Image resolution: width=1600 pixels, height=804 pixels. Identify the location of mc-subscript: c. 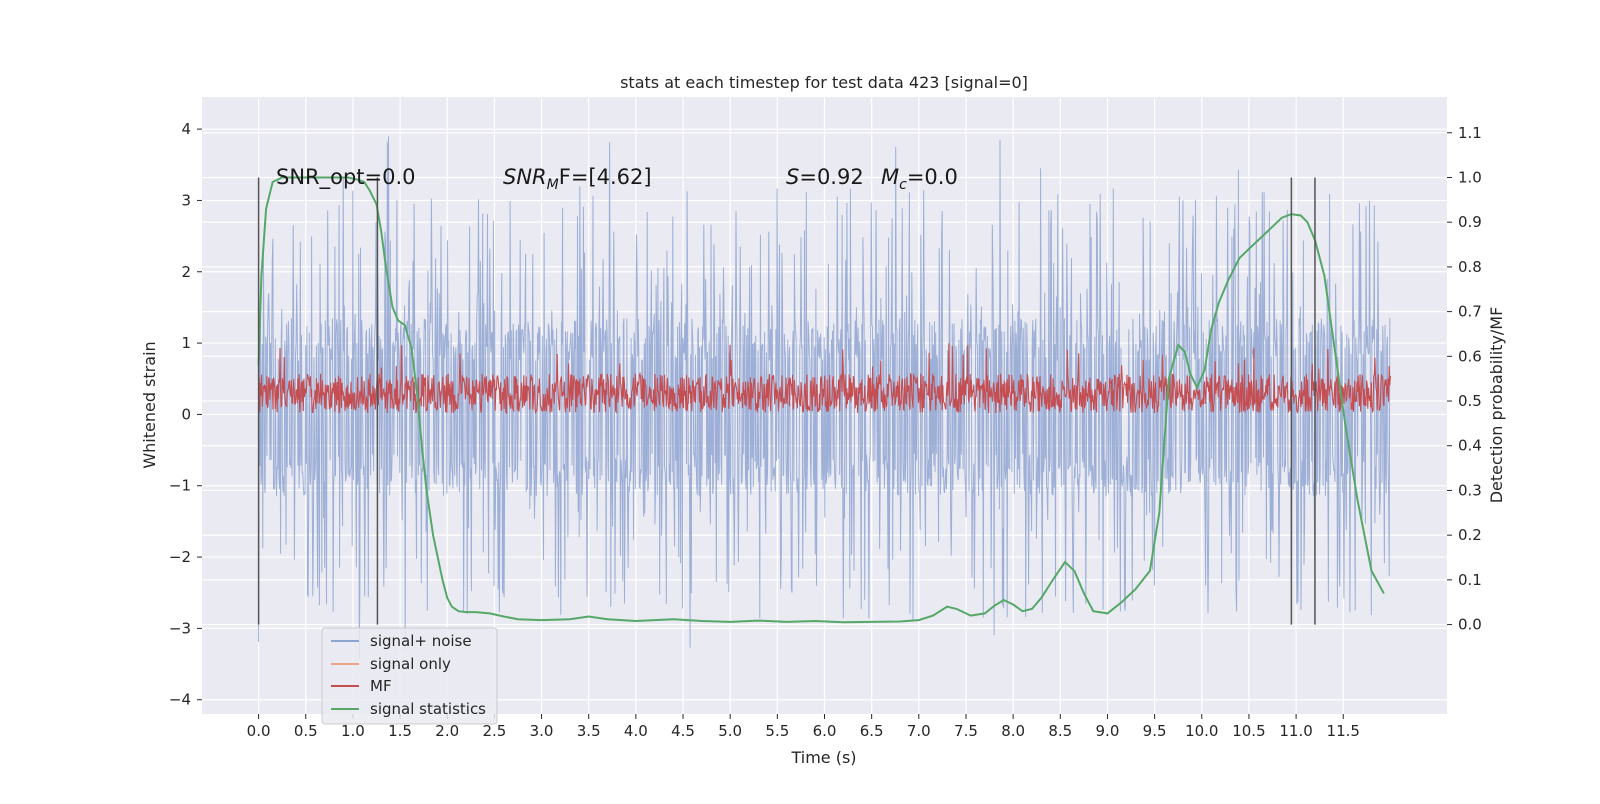
(903, 185).